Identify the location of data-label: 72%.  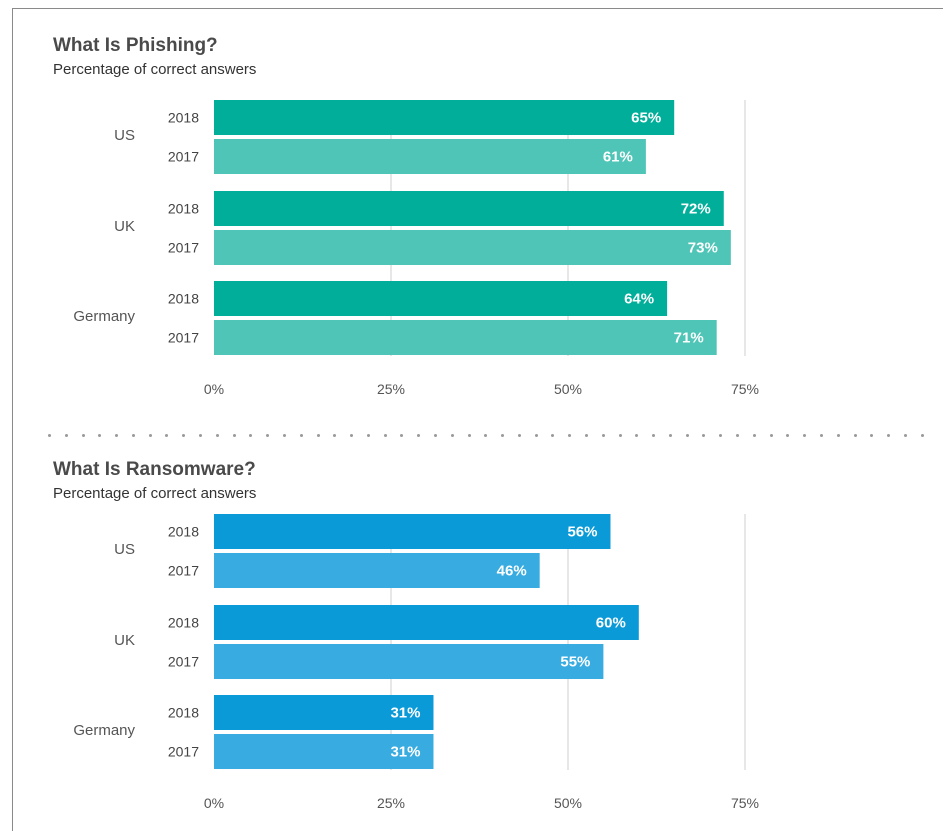
(696, 209).